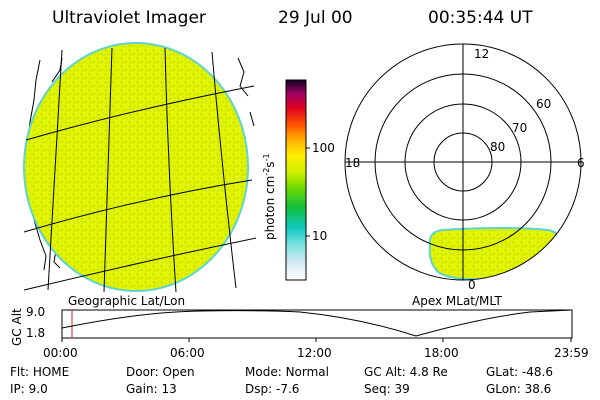 This screenshot has width=600, height=400. What do you see at coordinates (480, 18) in the screenshot?
I see `time-label: 00:35:44 UT` at bounding box center [480, 18].